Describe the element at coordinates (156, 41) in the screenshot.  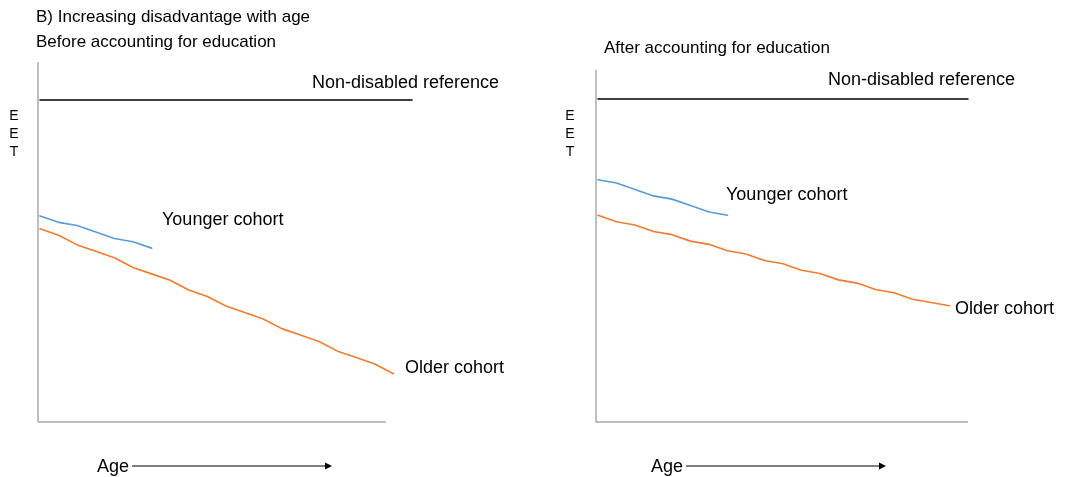
I see `chart-subtitle: Before accounting for education` at that location.